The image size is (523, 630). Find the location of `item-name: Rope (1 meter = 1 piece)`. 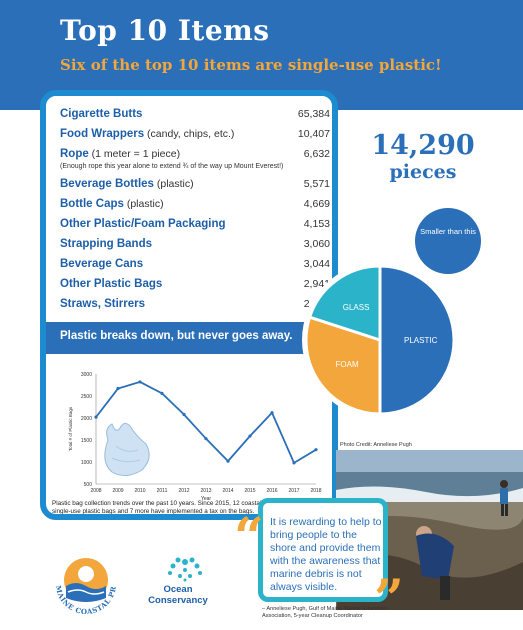

item-name: Rope (1 meter = 1 piece) is located at coordinates (120, 154).